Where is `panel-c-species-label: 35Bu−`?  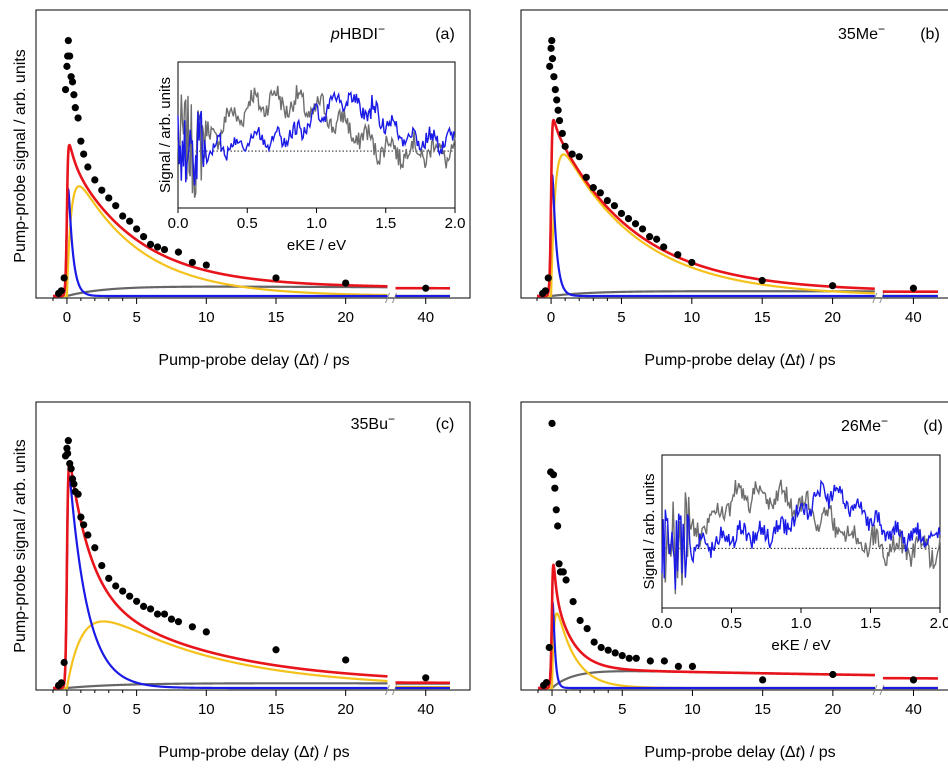
panel-c-species-label: 35Bu− is located at coordinates (373, 422).